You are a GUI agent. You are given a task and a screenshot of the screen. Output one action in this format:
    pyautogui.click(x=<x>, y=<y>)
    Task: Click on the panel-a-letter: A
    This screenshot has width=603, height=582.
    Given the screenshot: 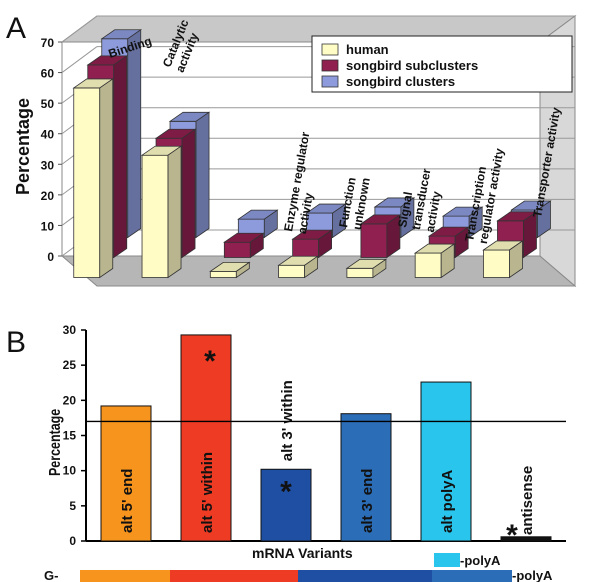 What is the action you would take?
    pyautogui.click(x=16, y=28)
    